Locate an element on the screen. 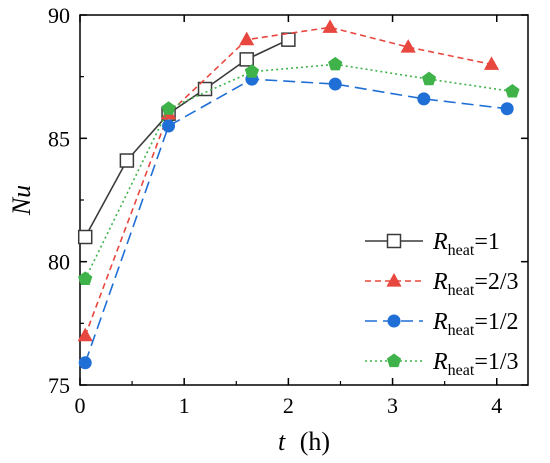  legend-entry: Rheat=1 is located at coordinates (432, 244).